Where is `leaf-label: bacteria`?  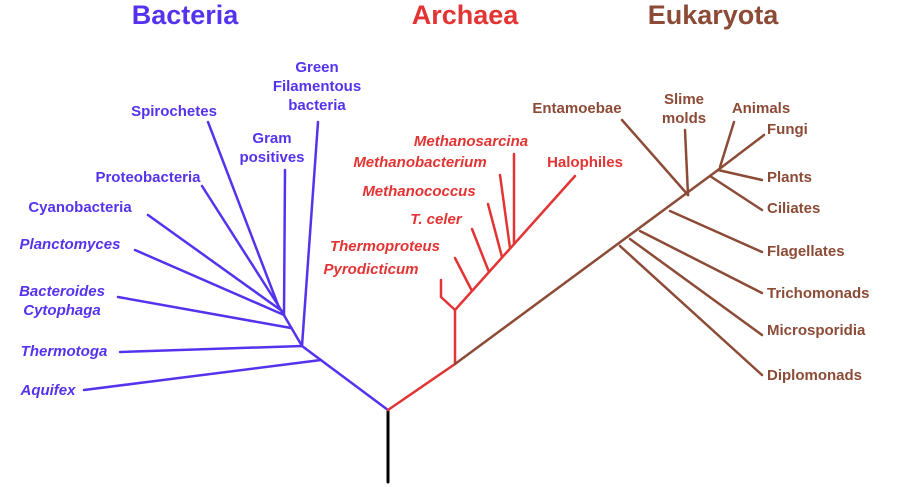 leaf-label: bacteria is located at coordinates (317, 105).